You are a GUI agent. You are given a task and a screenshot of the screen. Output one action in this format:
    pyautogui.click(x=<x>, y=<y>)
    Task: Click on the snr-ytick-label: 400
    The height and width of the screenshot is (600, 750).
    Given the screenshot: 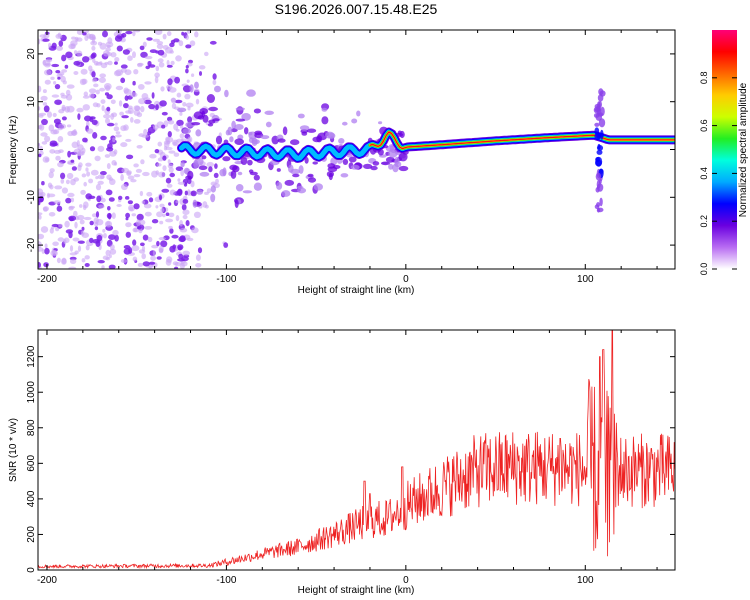 What is the action you would take?
    pyautogui.click(x=31, y=498)
    